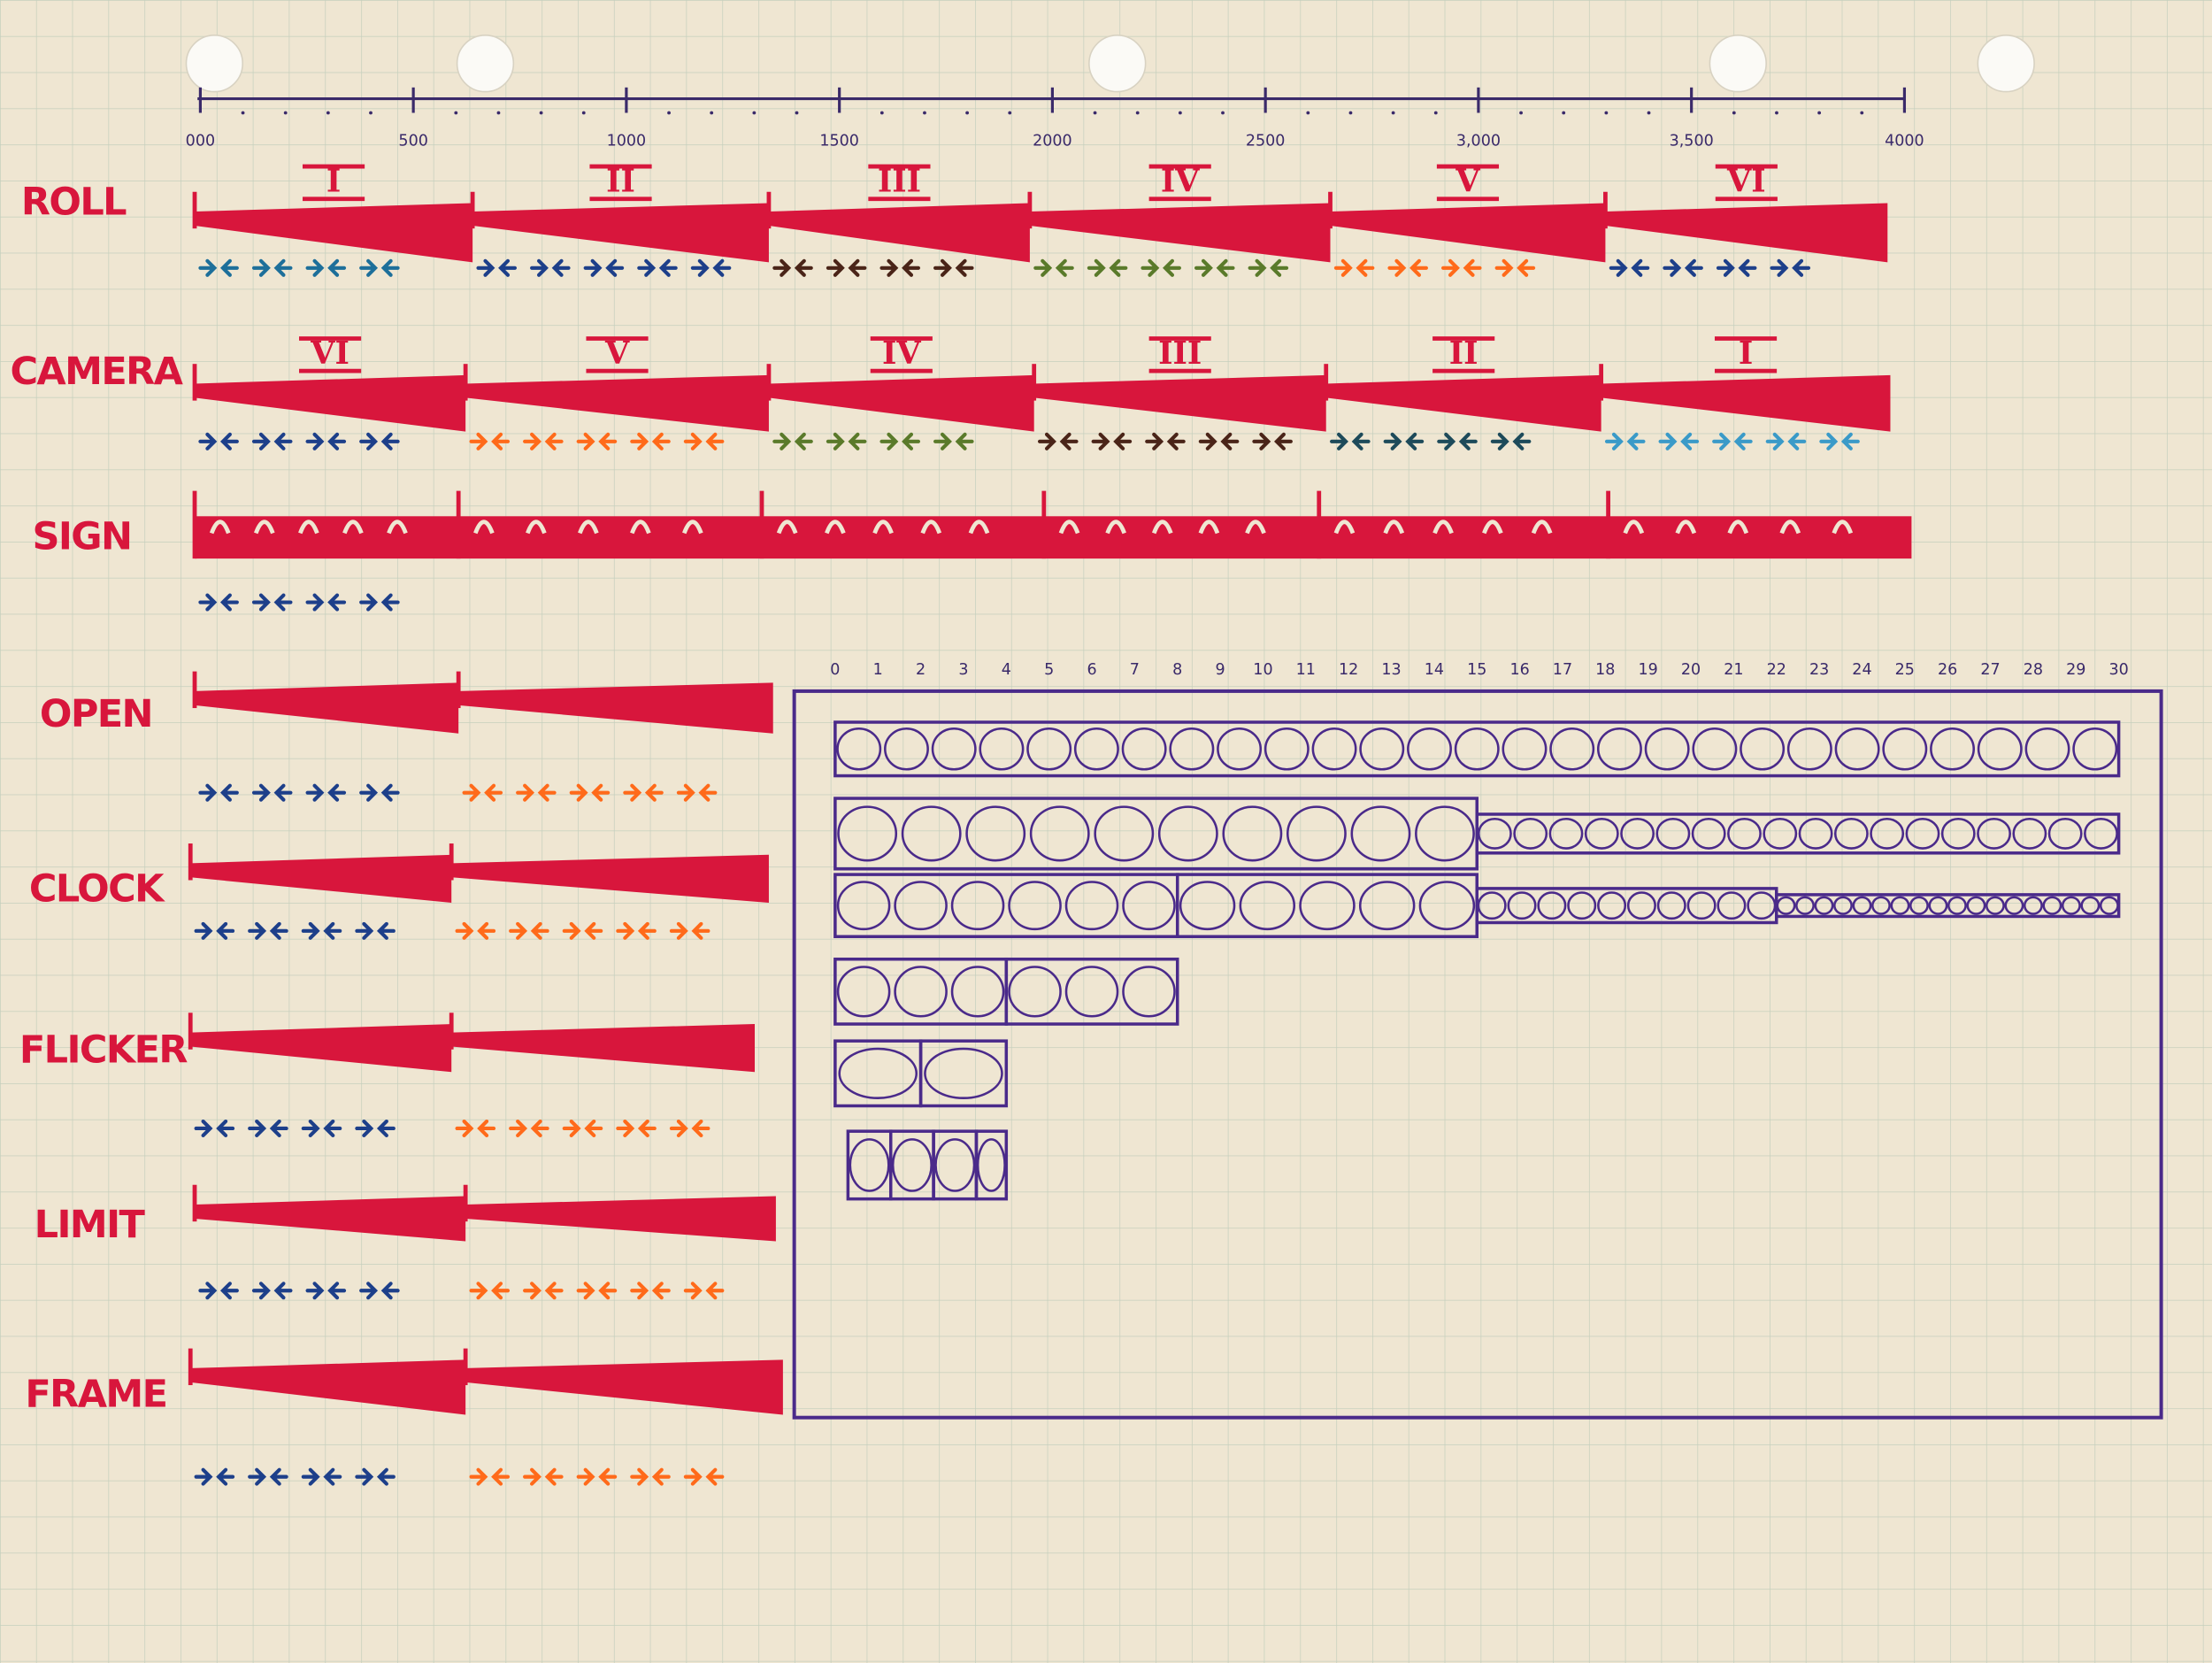  What do you see at coordinates (1349, 670) in the screenshot?
I see `diagram-tick-label: 12` at bounding box center [1349, 670].